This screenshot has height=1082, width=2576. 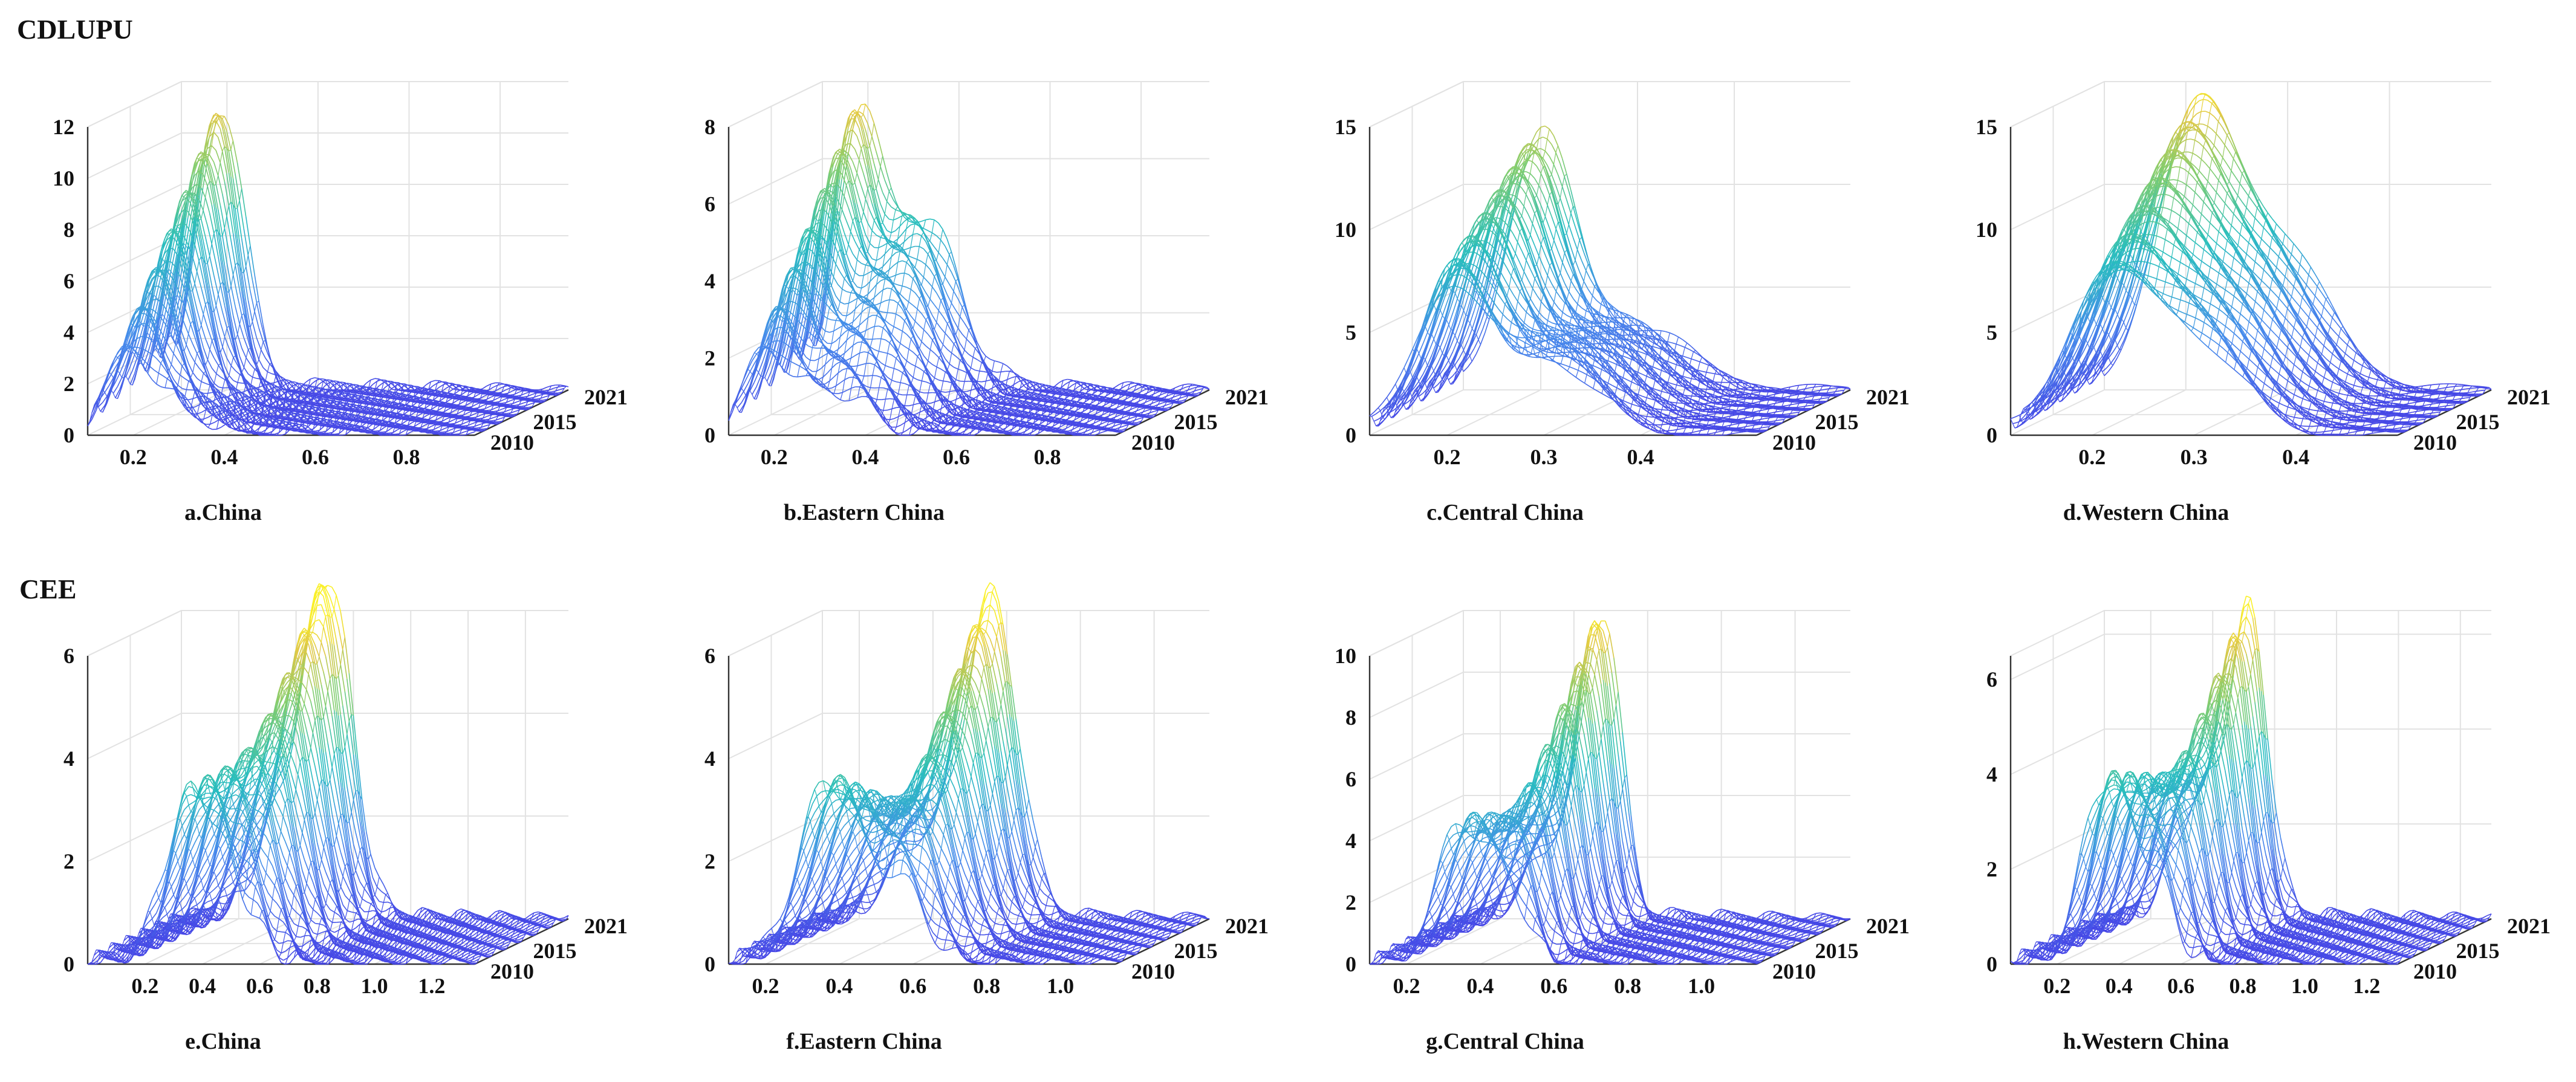 What do you see at coordinates (48, 589) in the screenshot?
I see `section-title-cee: CEE` at bounding box center [48, 589].